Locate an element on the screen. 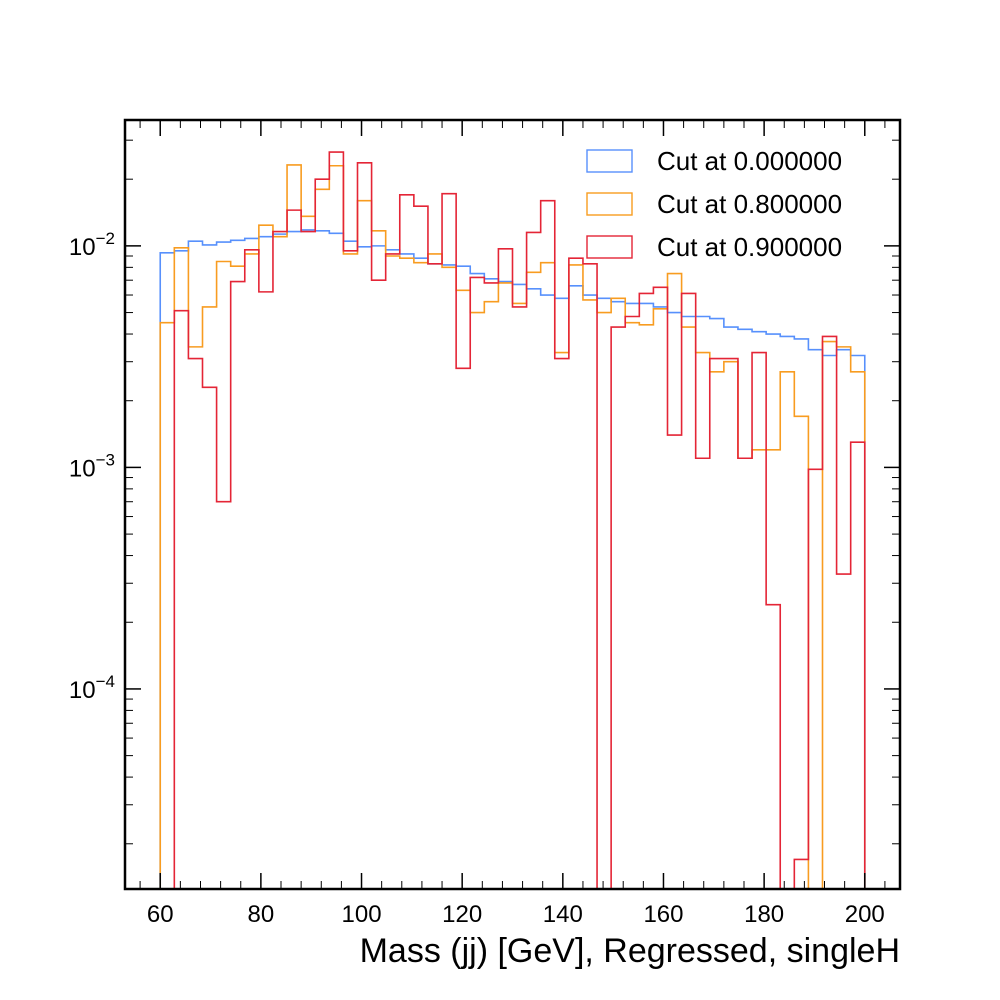  y-tick-label: 10⁻³ is located at coordinates (92, 466).